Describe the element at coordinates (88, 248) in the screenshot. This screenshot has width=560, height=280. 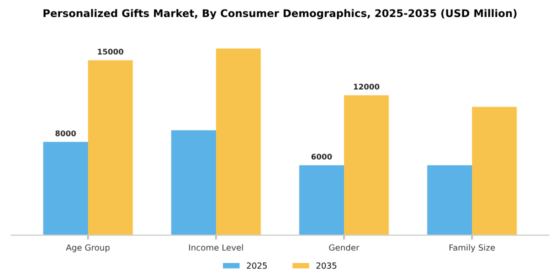
I see `x-tick-label: Age Group` at that location.